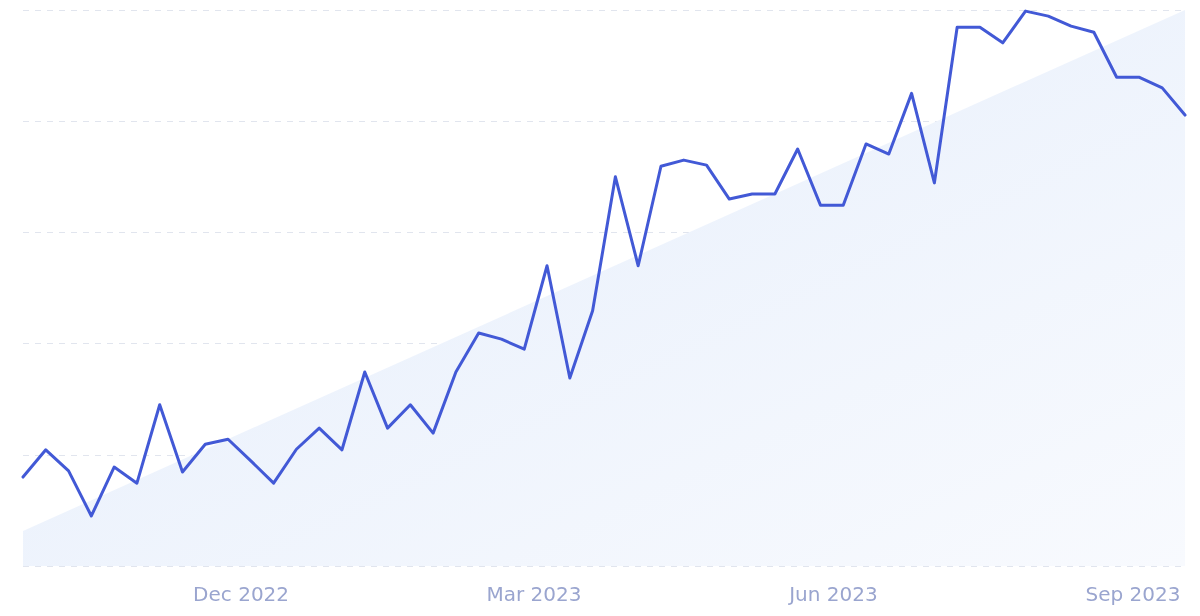 This screenshot has width=1200, height=616. What do you see at coordinates (241, 594) in the screenshot?
I see `x-tick-label: Dec 2022` at bounding box center [241, 594].